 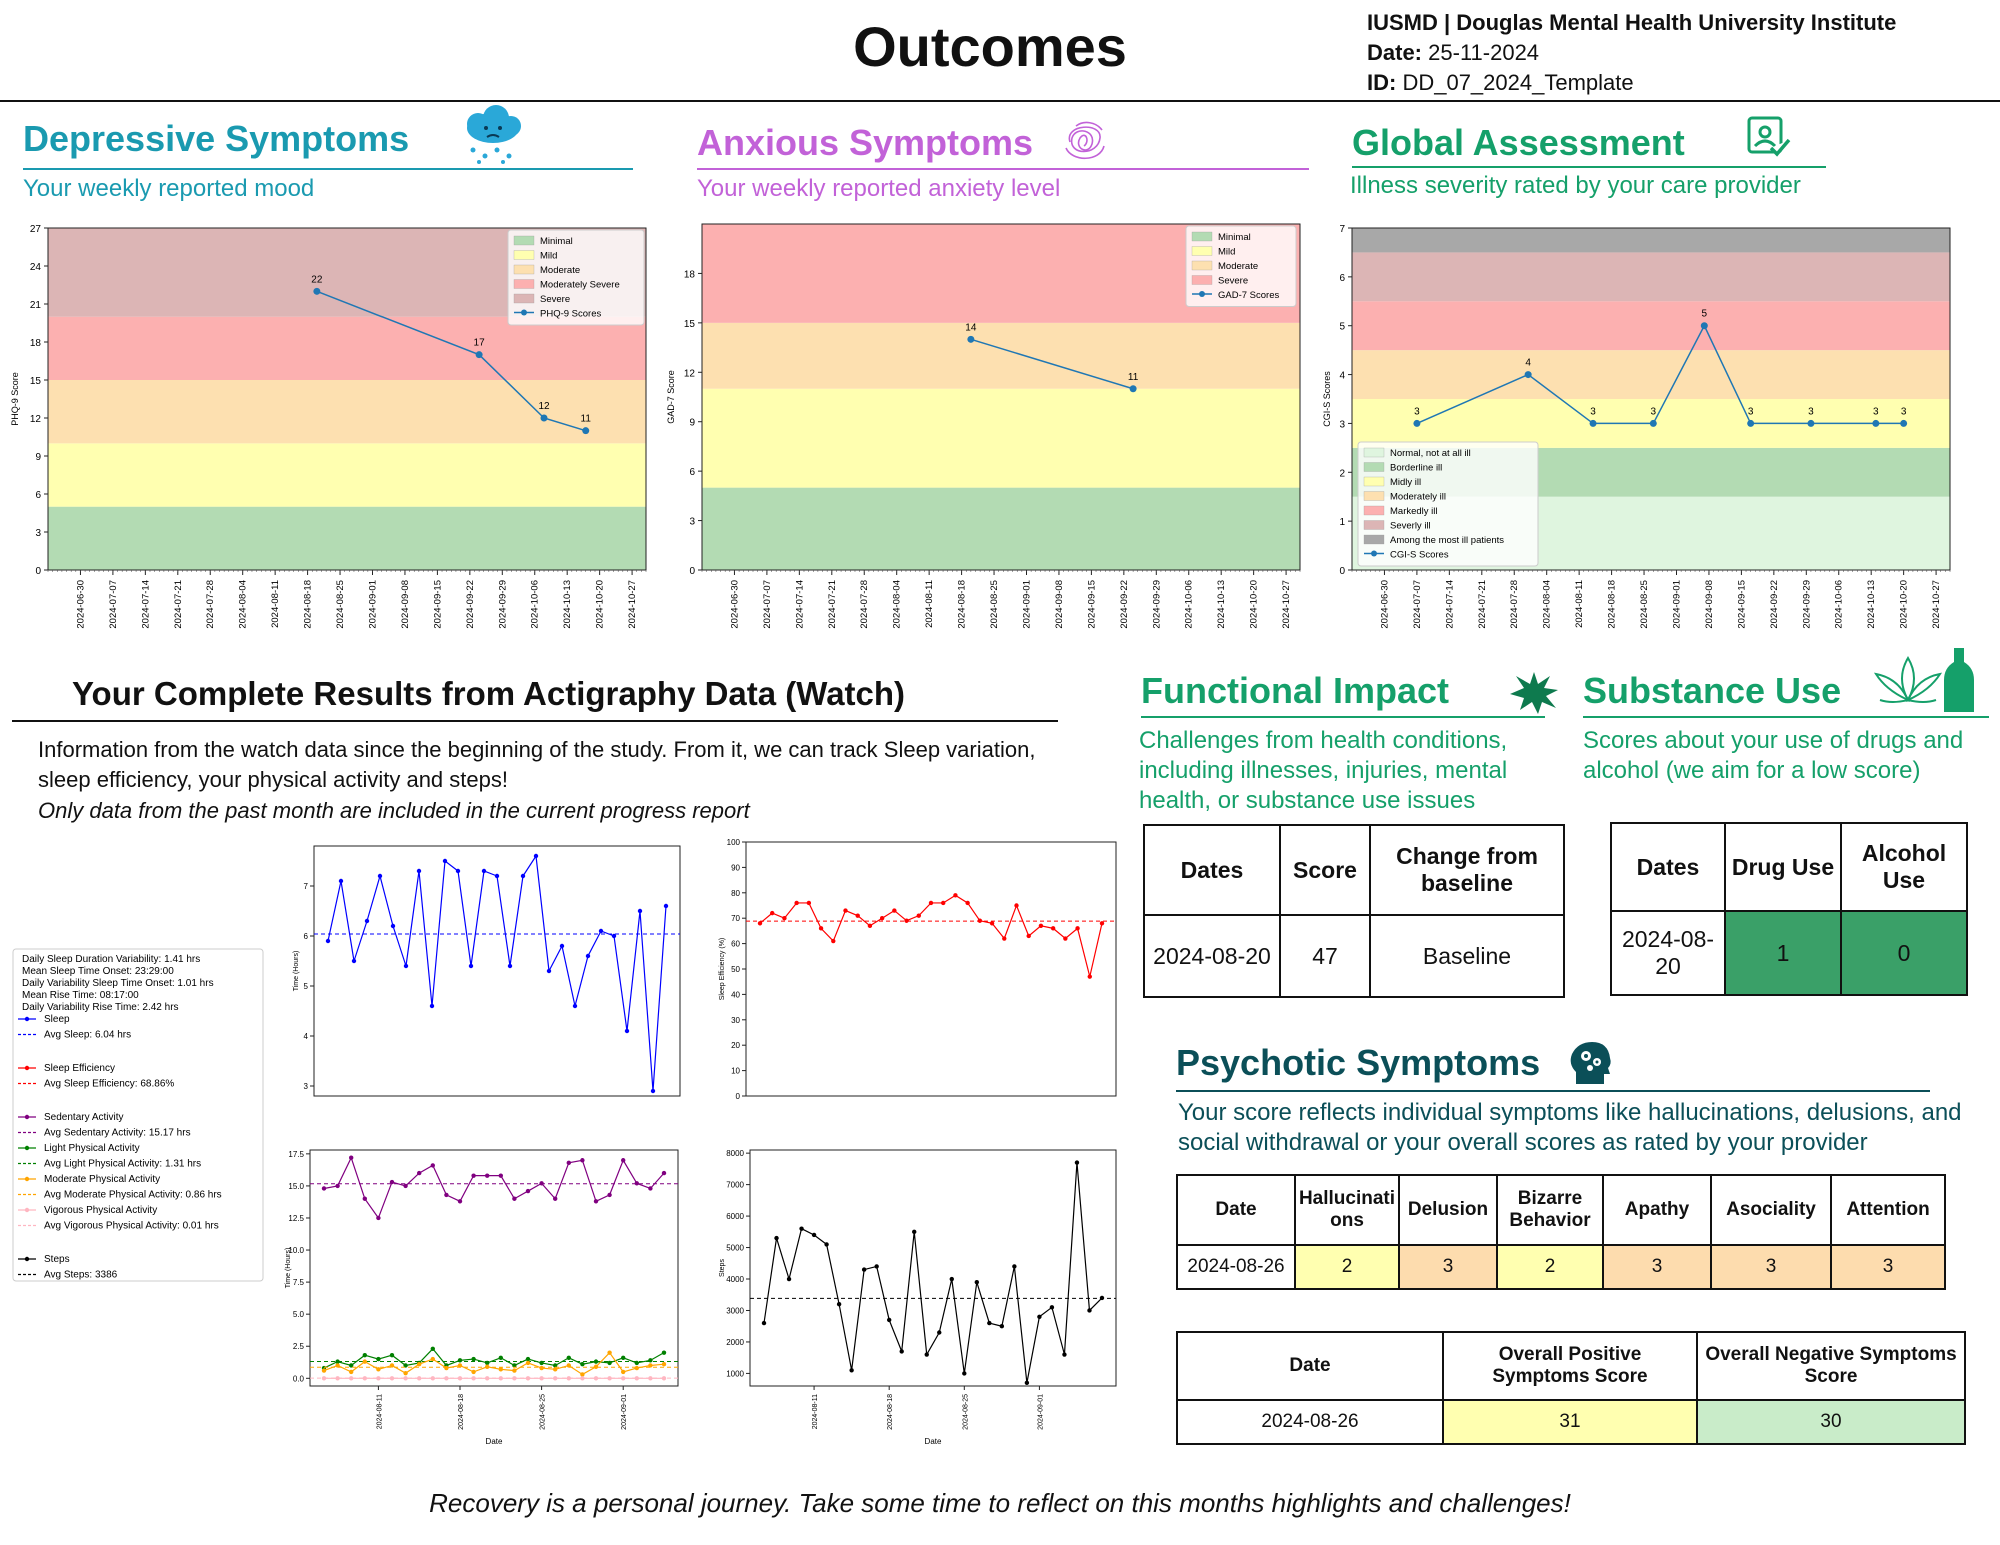 What do you see at coordinates (879, 188) in the screenshot?
I see `anxious-subtitle: Your weekly reported anxiety level` at bounding box center [879, 188].